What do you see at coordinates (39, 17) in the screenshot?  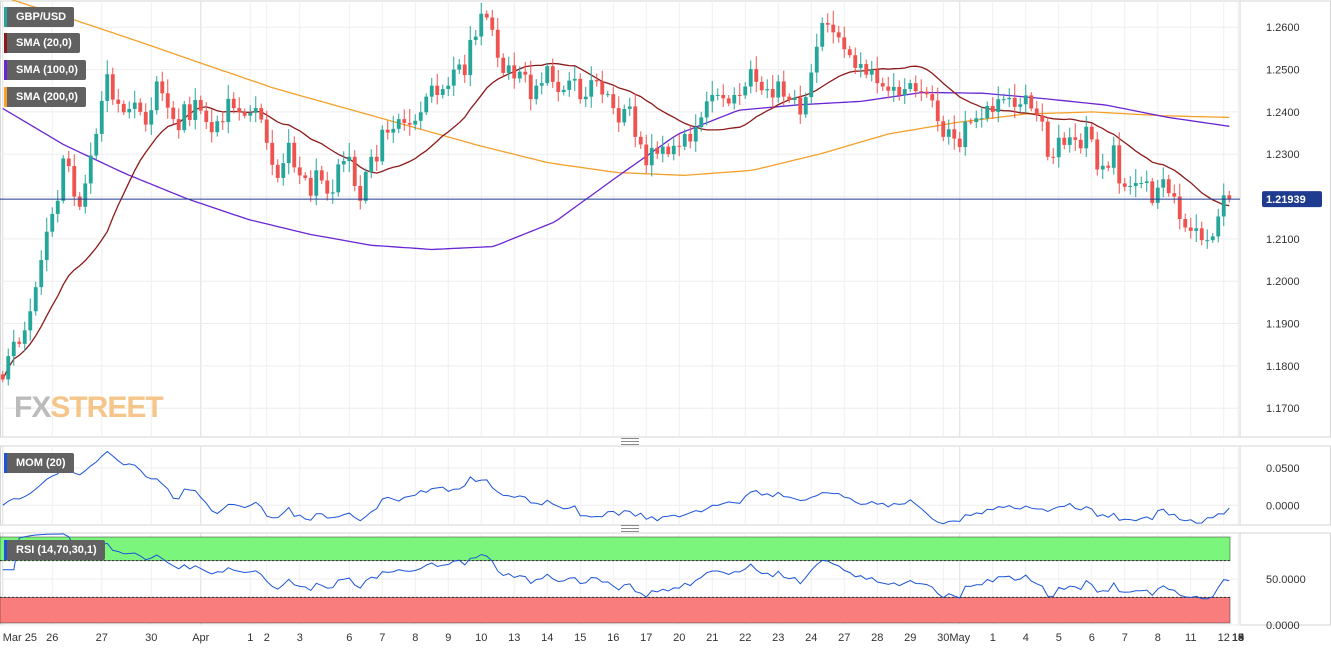 I see `legend-symbol: GBP/USD` at bounding box center [39, 17].